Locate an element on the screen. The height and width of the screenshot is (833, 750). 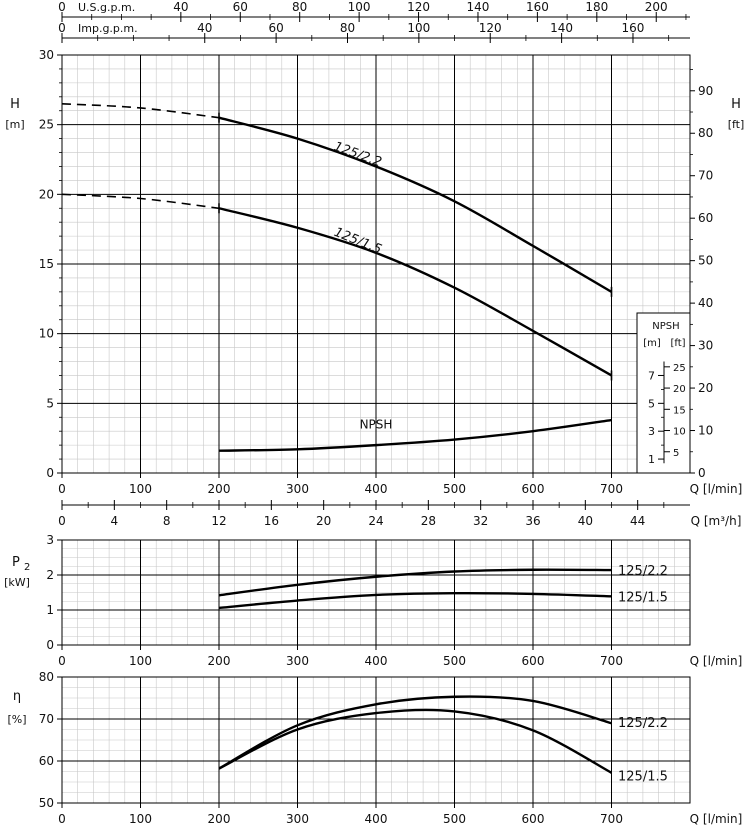
eff-y-axis-title: η is located at coordinates (17, 696).